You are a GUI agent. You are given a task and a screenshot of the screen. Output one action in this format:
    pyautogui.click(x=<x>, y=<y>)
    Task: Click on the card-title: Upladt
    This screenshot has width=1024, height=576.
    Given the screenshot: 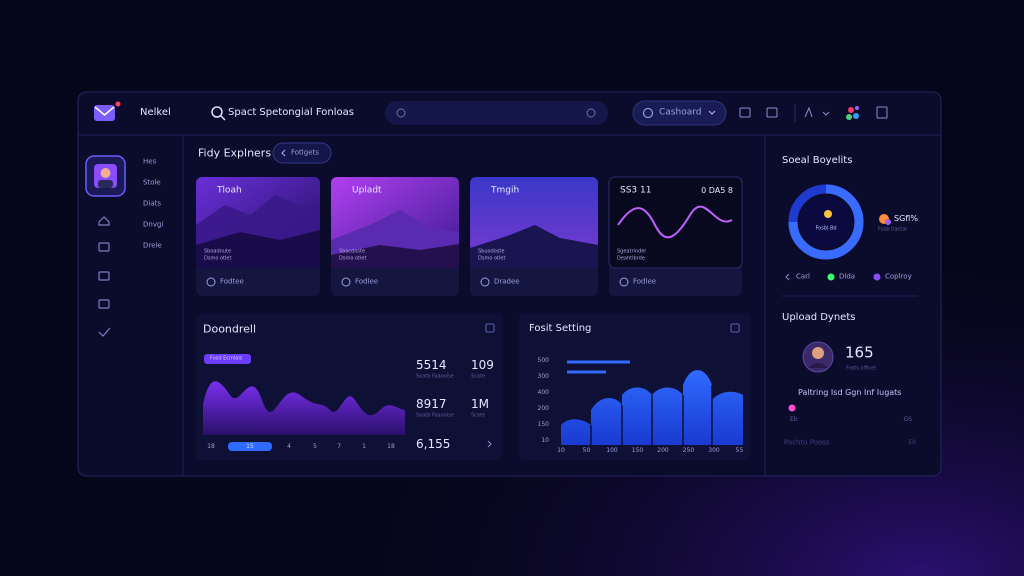 What is the action you would take?
    pyautogui.click(x=367, y=190)
    